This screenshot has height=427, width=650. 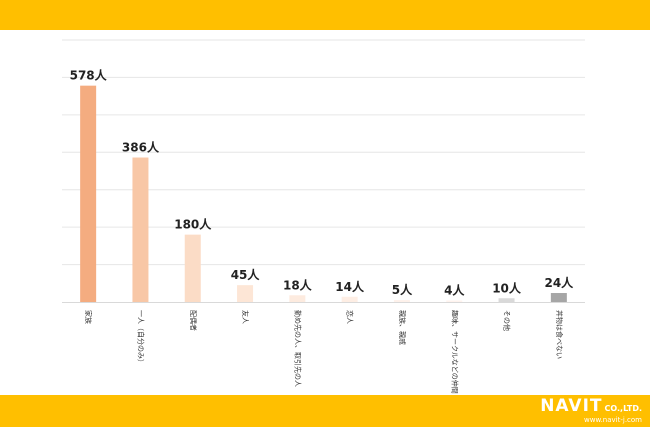 What do you see at coordinates (454, 290) in the screenshot?
I see `data-label: 4人` at bounding box center [454, 290].